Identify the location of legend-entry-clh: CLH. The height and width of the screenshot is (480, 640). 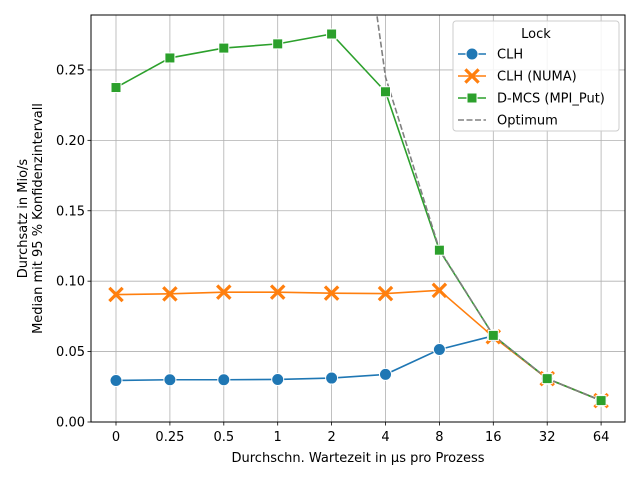
(490, 55).